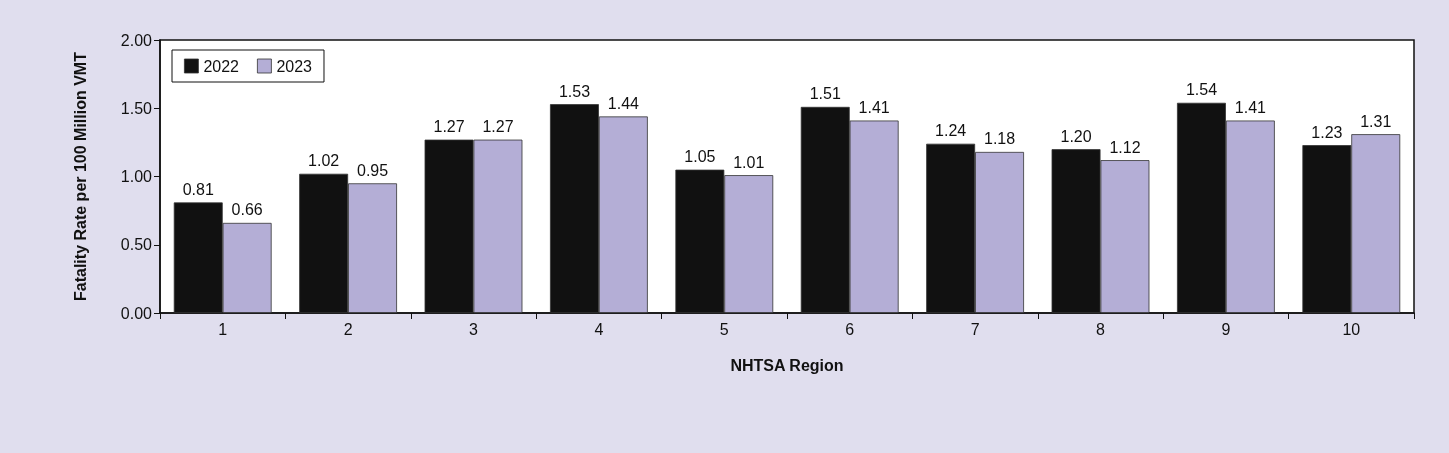  I want to click on data-label: 0.95, so click(372, 170).